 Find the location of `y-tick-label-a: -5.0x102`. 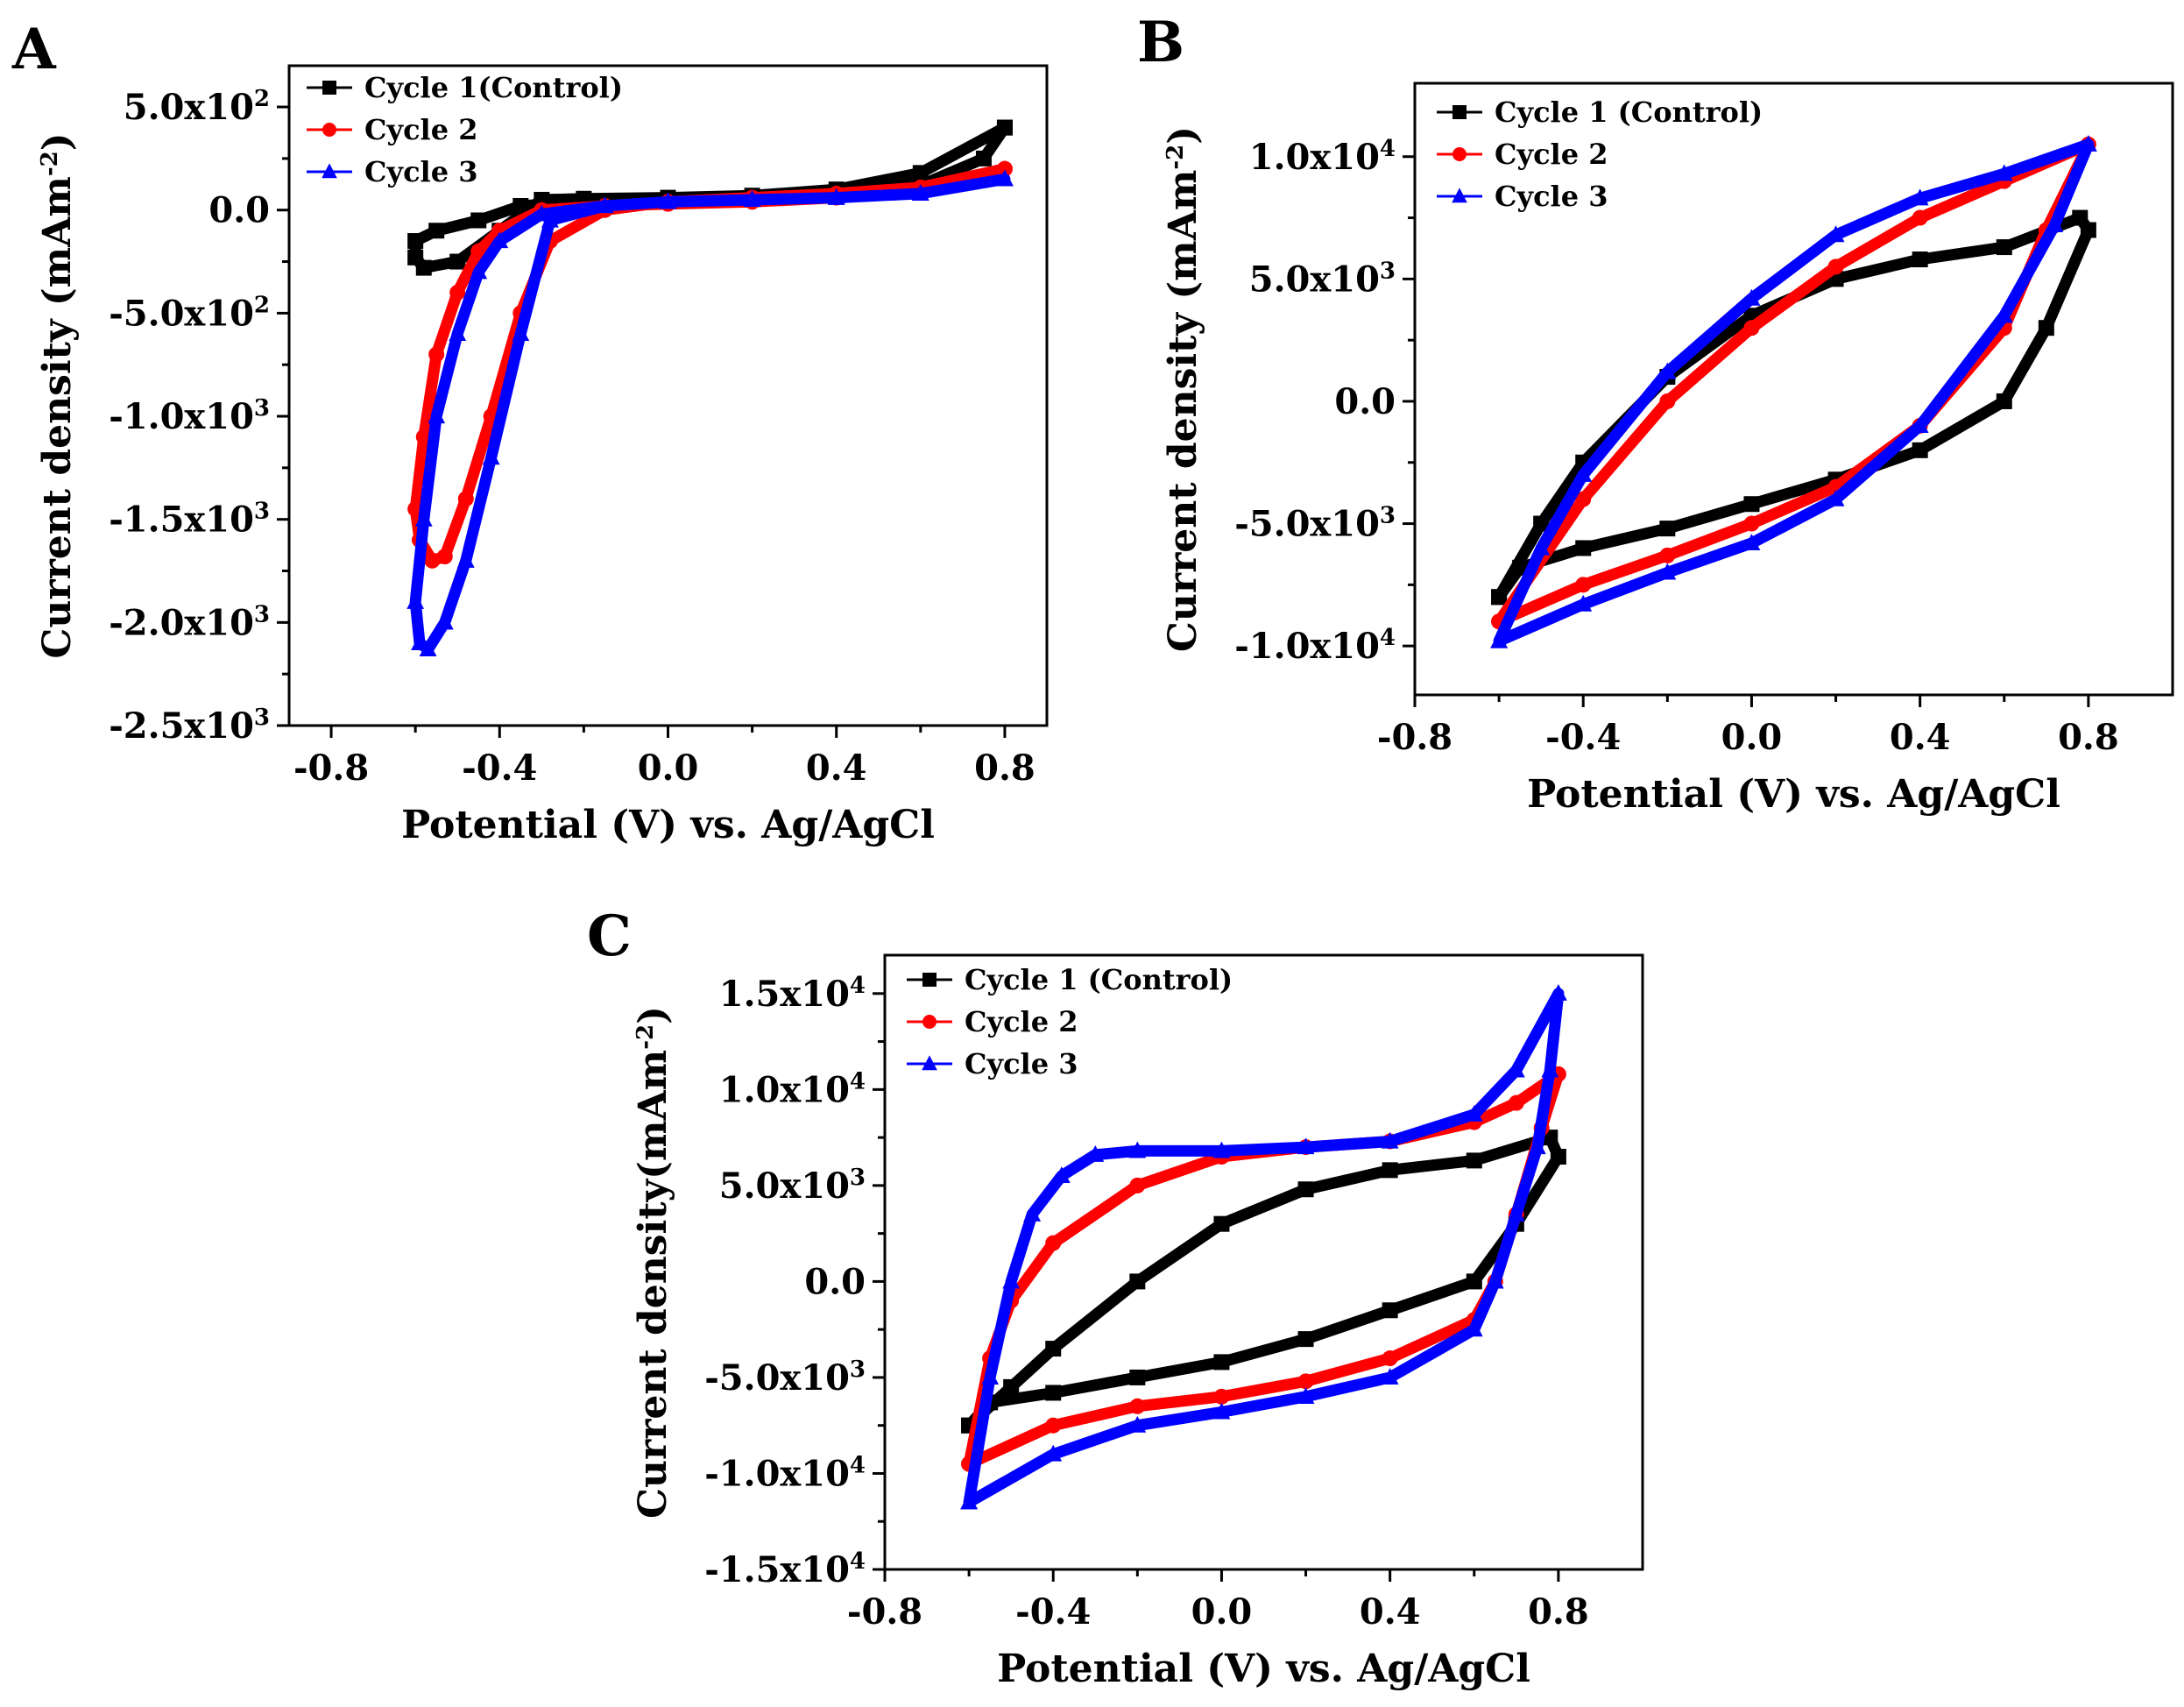

y-tick-label-a: -5.0x102 is located at coordinates (189, 313).